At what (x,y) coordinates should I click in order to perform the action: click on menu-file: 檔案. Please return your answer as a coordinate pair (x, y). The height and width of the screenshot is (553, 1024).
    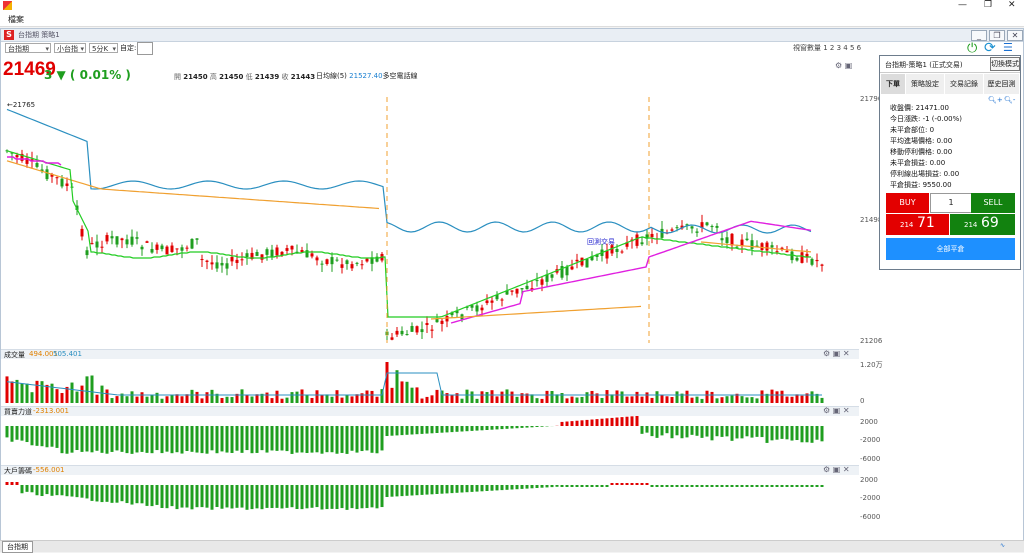
    Looking at the image, I should click on (16, 19).